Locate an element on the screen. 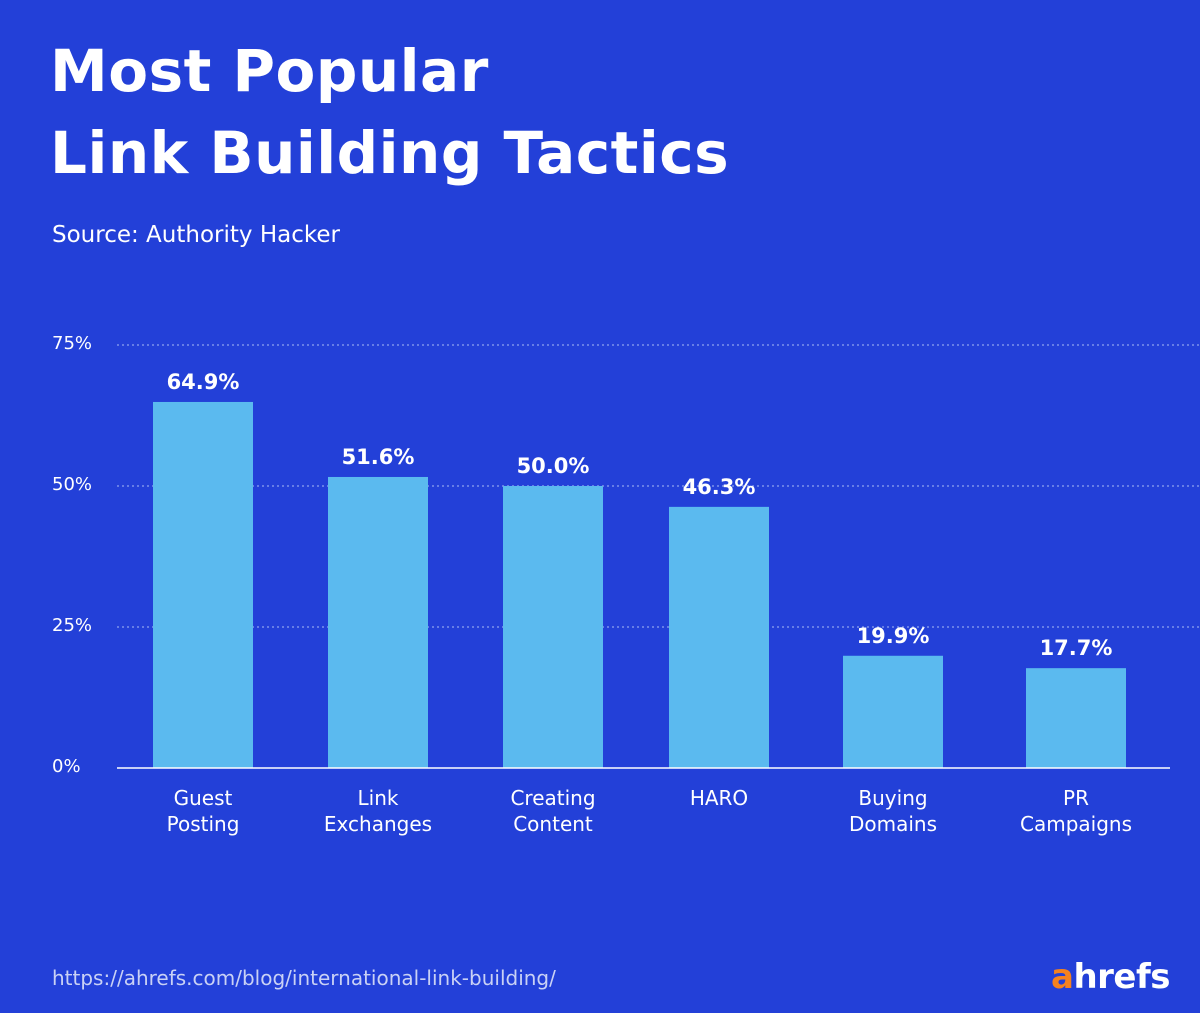  x-tick-label: Buying Domains is located at coordinates (893, 811).